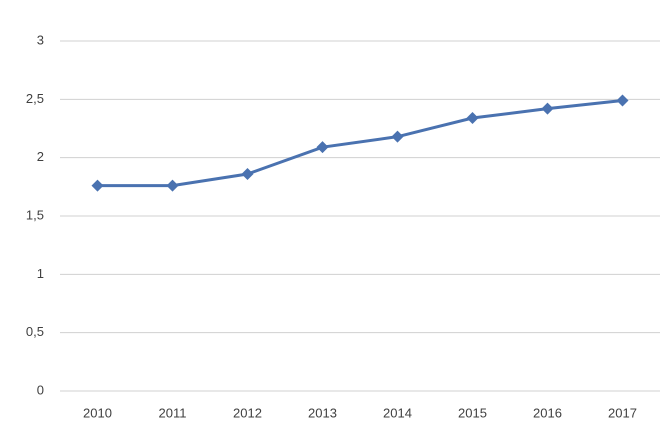 The image size is (667, 427). What do you see at coordinates (247, 412) in the screenshot?
I see `x-tick-label: 2012` at bounding box center [247, 412].